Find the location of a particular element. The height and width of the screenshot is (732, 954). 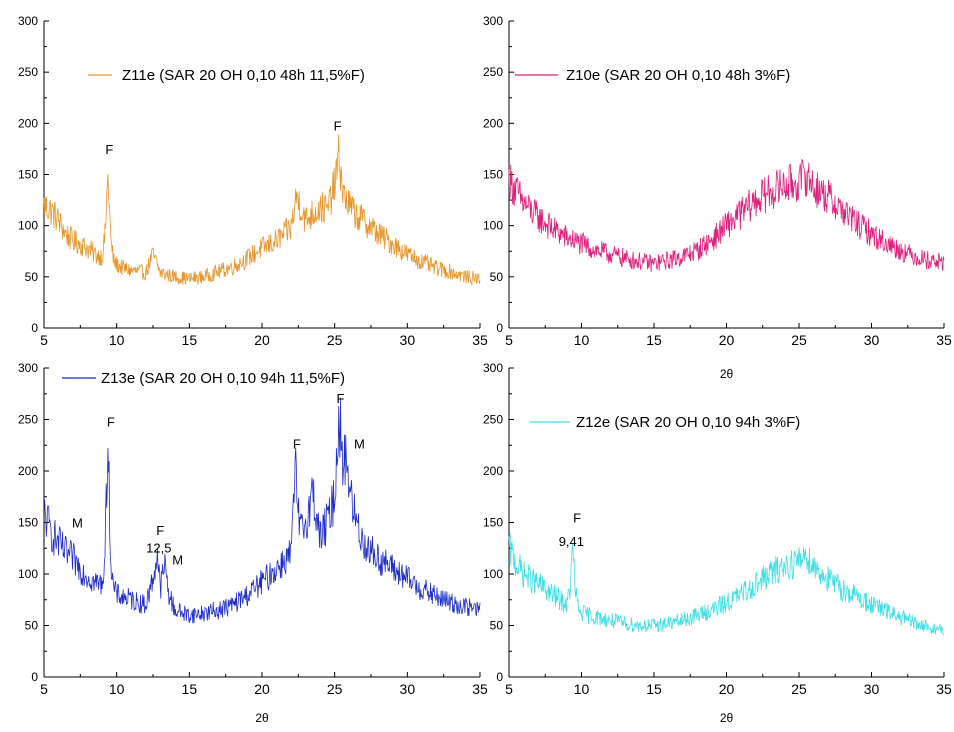

legend-label: Z10e (SAR 20 OH 0,10 48h 3%F) is located at coordinates (678, 75).